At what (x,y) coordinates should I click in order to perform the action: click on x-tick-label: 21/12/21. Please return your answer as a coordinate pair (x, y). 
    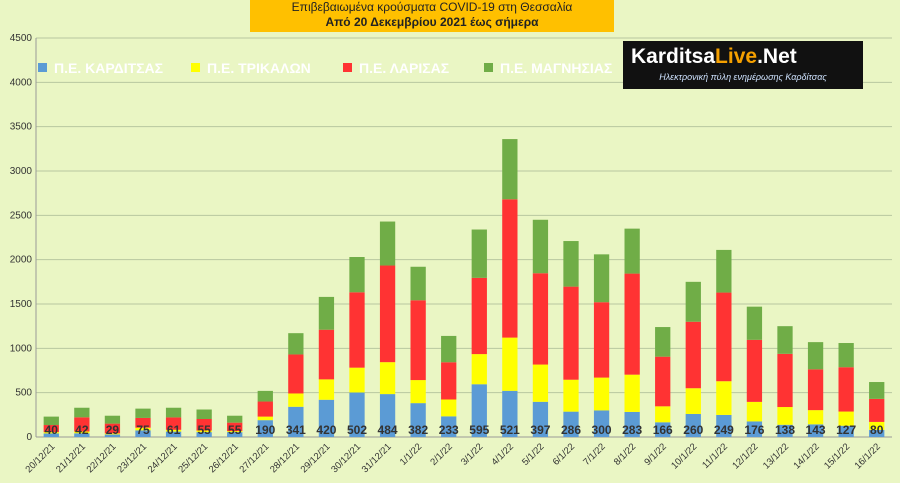
    Looking at the image, I should click on (71, 458).